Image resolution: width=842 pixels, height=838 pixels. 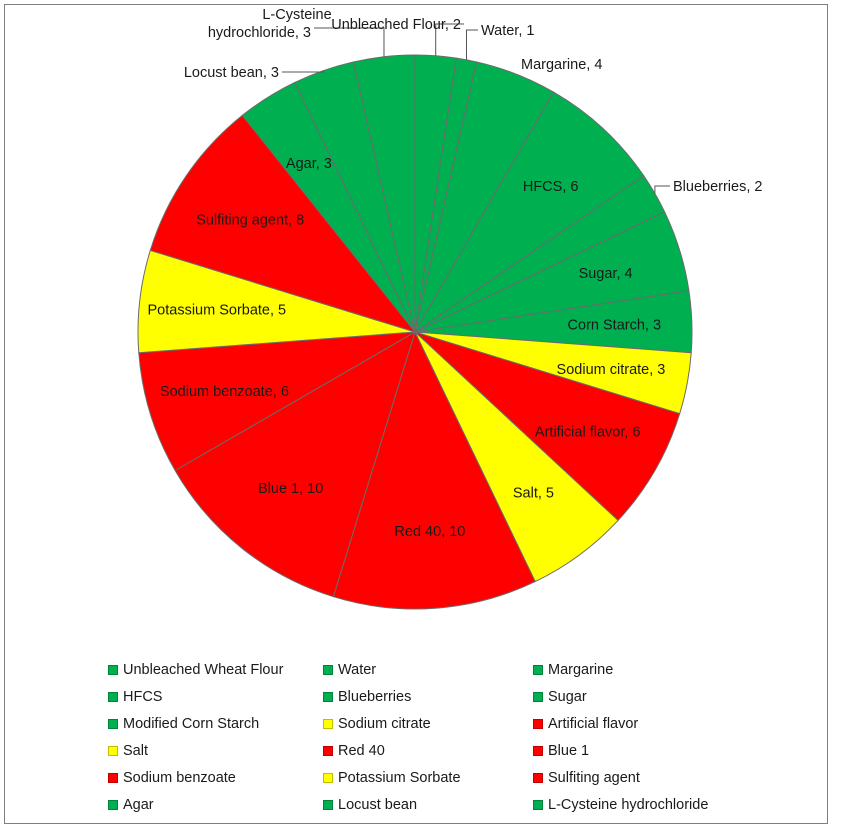 What do you see at coordinates (611, 370) in the screenshot?
I see `data-label-sodium-citrate: Sodium citrate, 3` at bounding box center [611, 370].